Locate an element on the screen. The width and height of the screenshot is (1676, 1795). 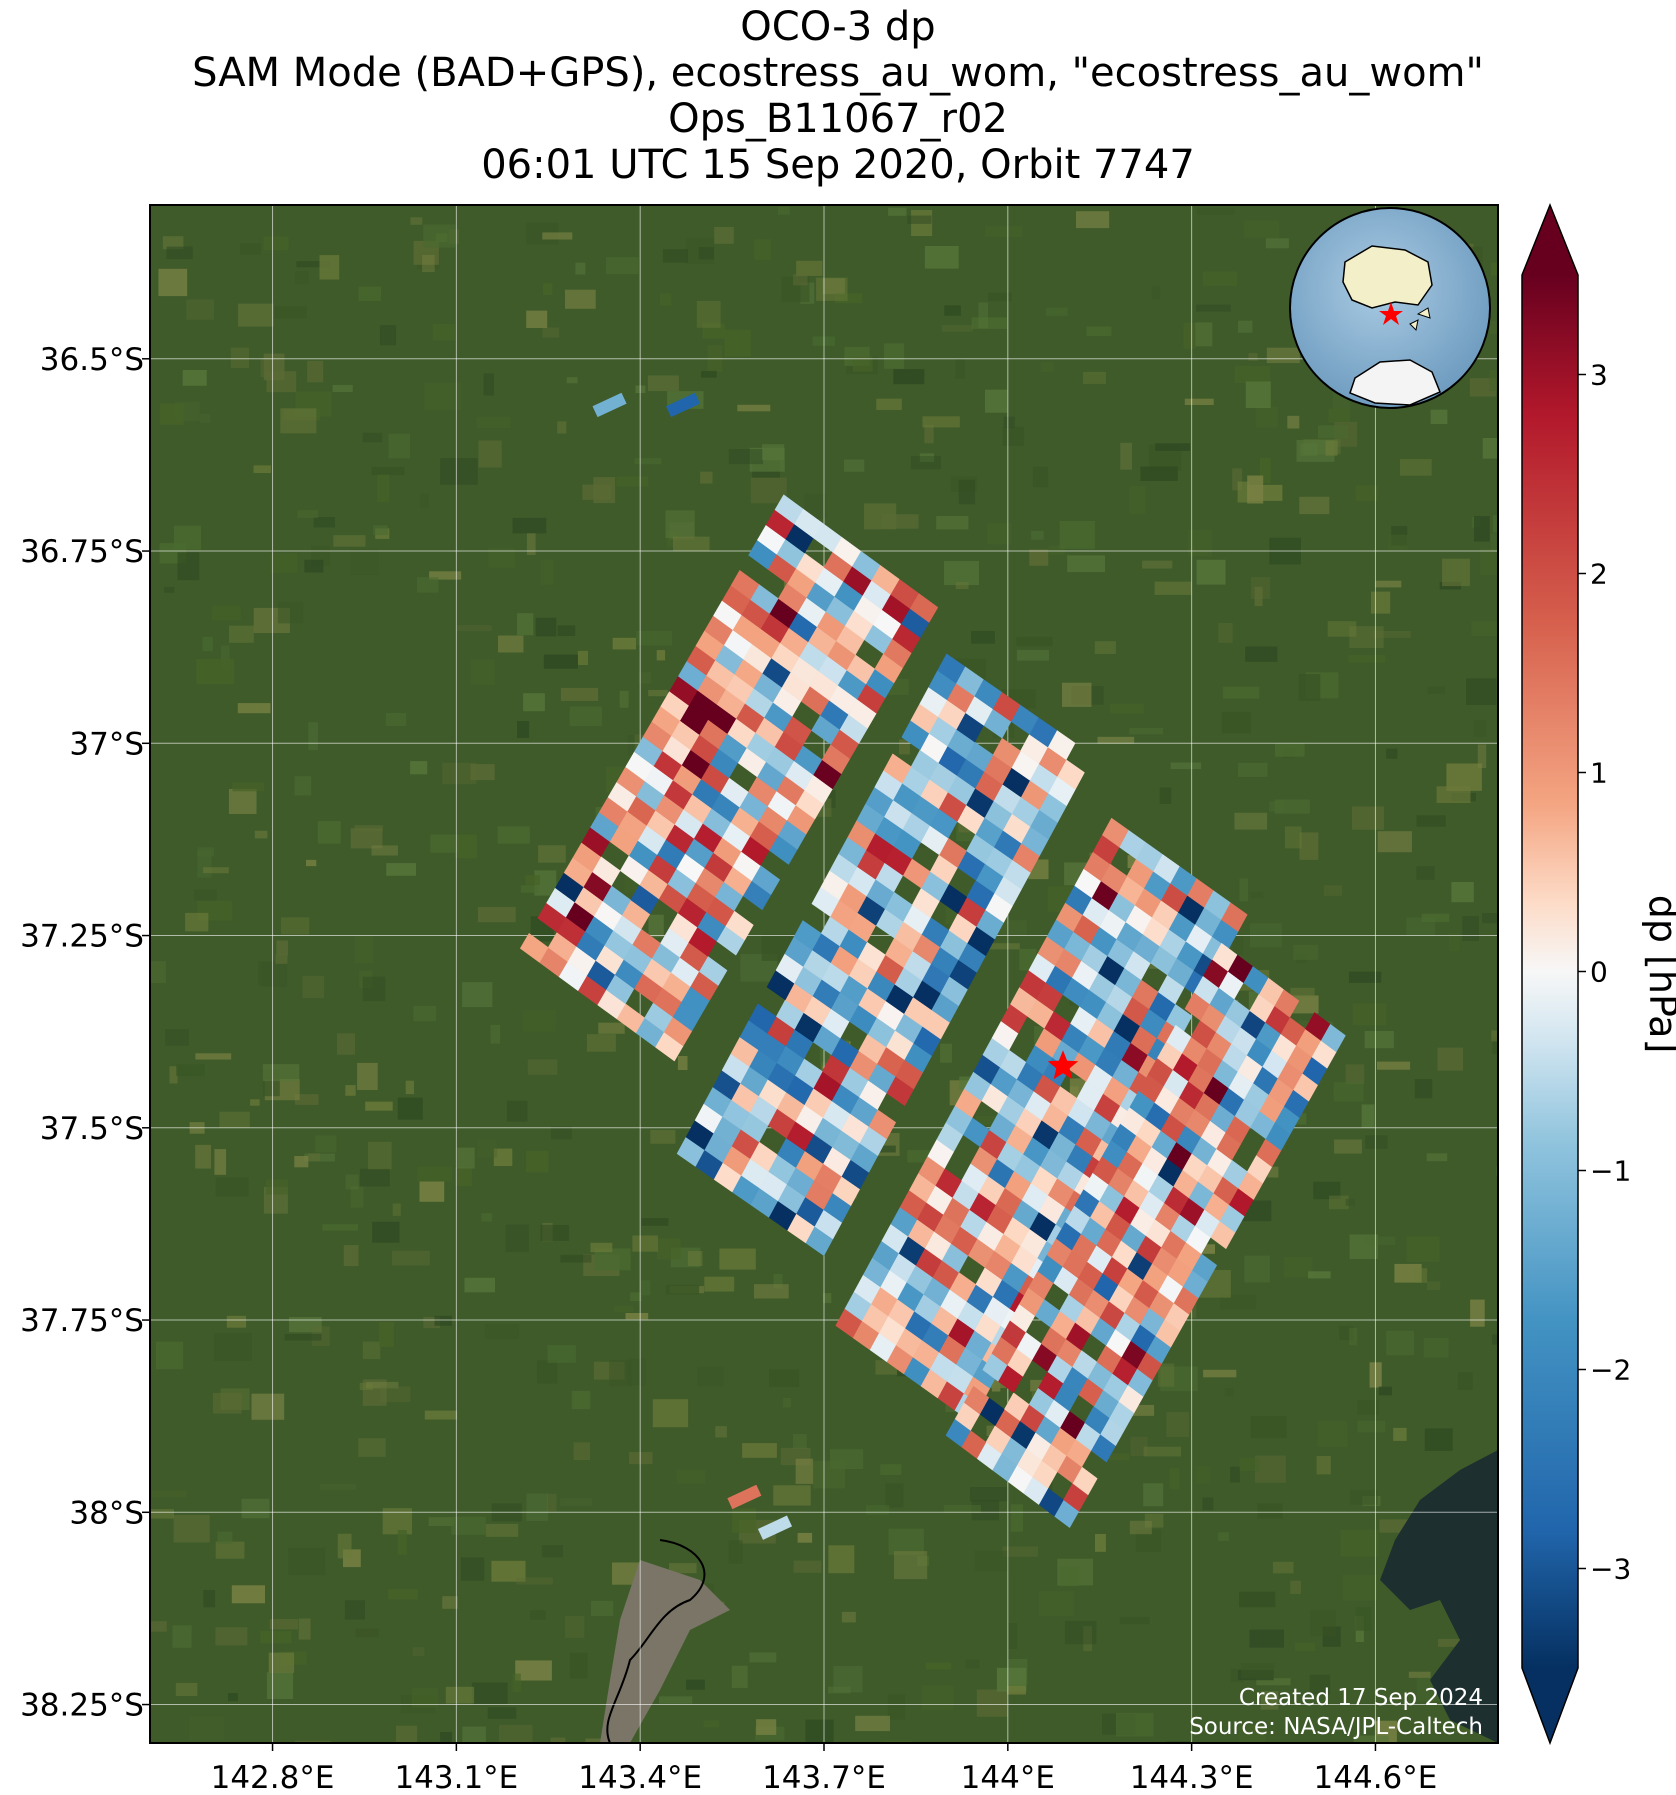
lat-tick-label: 37.75°S is located at coordinates (82, 1321).